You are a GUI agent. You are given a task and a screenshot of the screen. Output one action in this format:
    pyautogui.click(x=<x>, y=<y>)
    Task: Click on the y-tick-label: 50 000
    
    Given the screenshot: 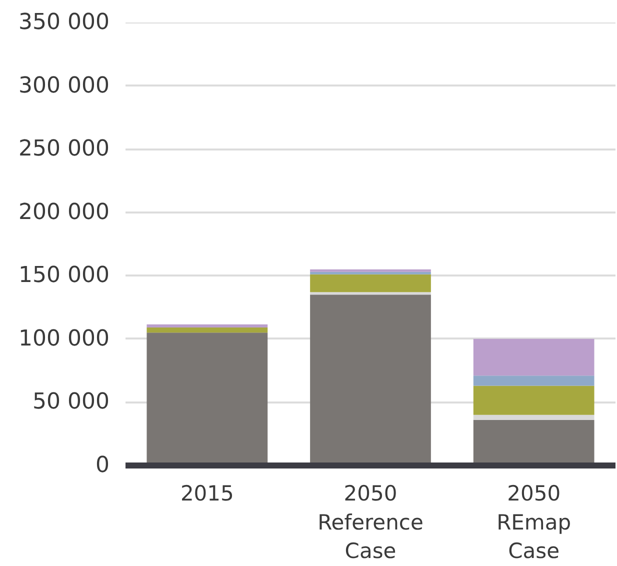 What is the action you would take?
    pyautogui.click(x=71, y=402)
    